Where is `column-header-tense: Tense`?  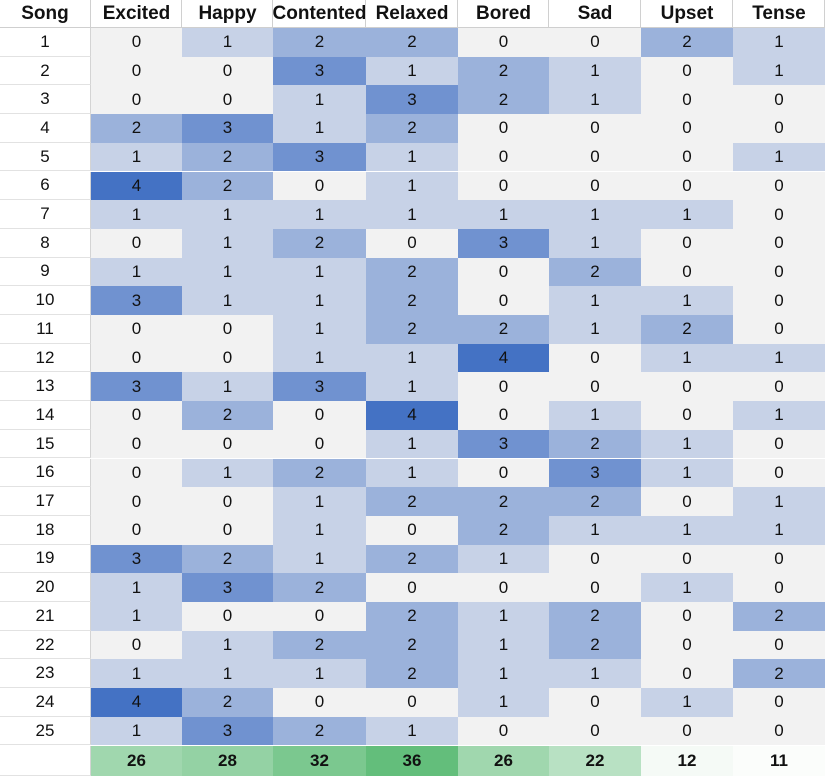
column-header-tense: Tense is located at coordinates (779, 14).